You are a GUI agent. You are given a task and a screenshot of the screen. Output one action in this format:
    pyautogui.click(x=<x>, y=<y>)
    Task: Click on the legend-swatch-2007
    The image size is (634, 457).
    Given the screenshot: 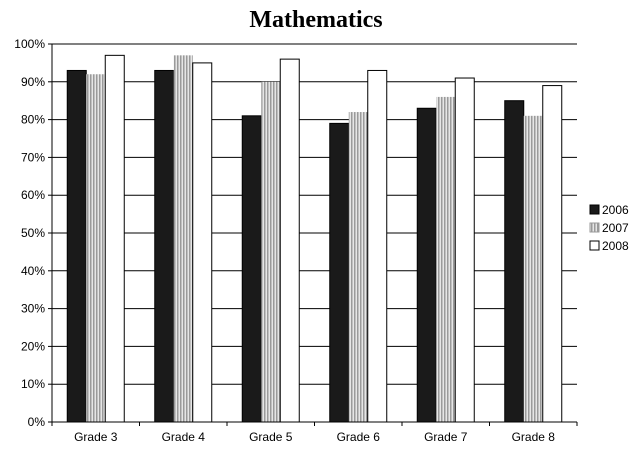 What is the action you would take?
    pyautogui.click(x=594, y=227)
    